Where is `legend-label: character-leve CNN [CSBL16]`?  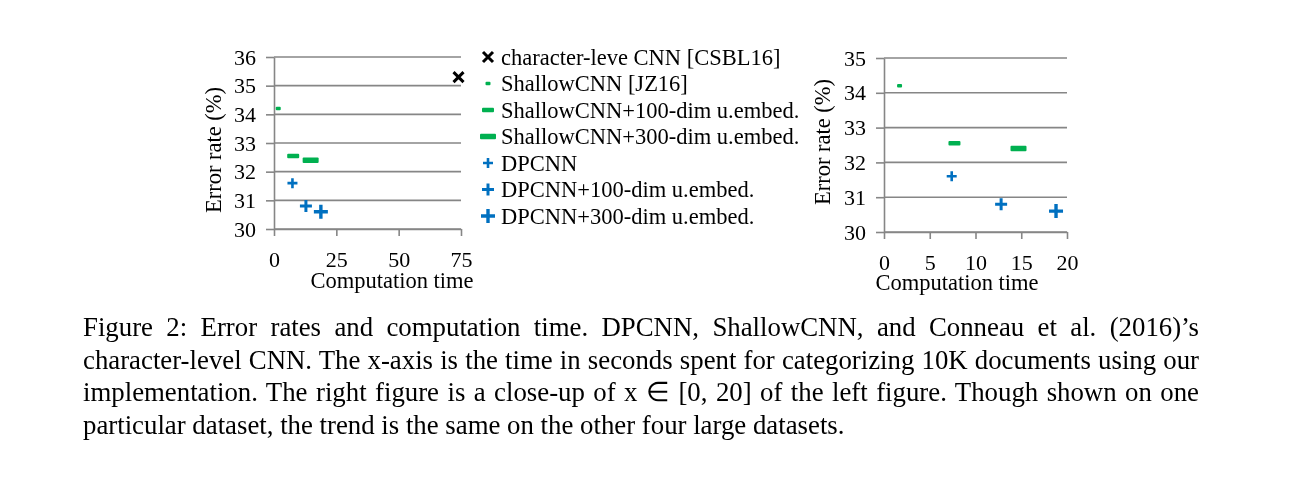 legend-label: character-leve CNN [CSBL16] is located at coordinates (641, 57).